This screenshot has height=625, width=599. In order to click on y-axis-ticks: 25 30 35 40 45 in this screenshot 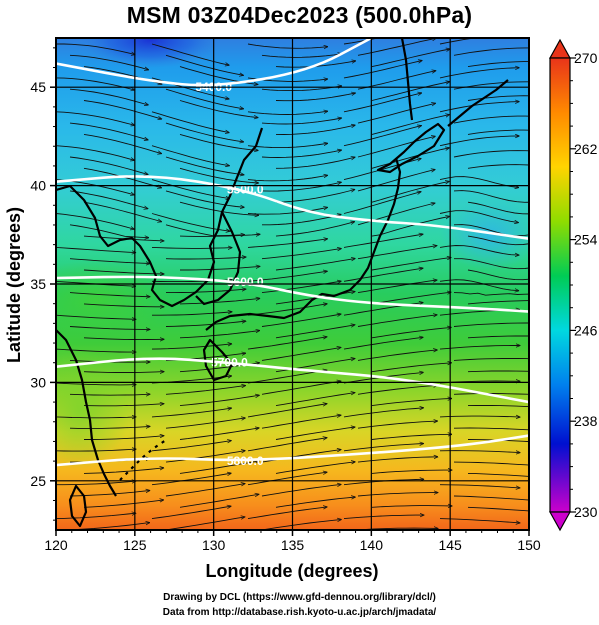, I will do `click(43, 284)`.